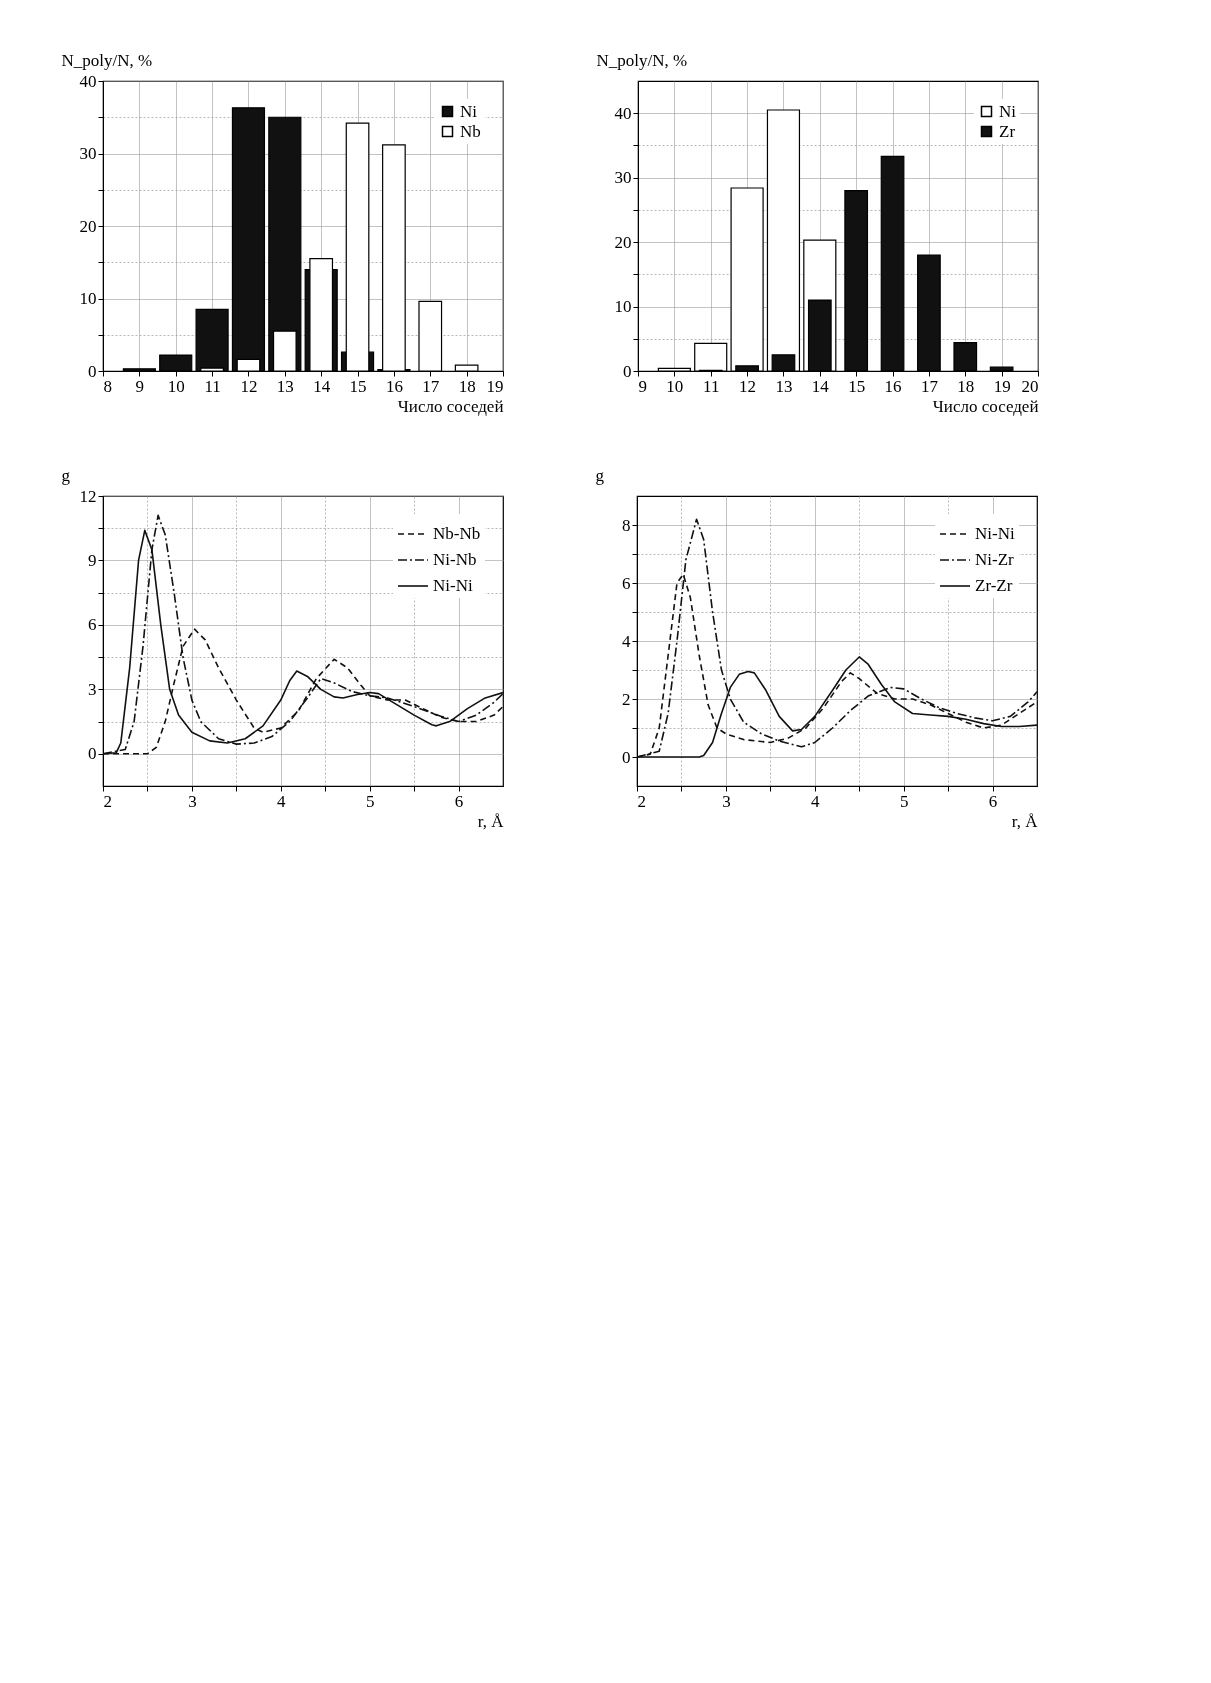  What do you see at coordinates (88, 496) in the screenshot?
I see `y-tick-label: 12` at bounding box center [88, 496].